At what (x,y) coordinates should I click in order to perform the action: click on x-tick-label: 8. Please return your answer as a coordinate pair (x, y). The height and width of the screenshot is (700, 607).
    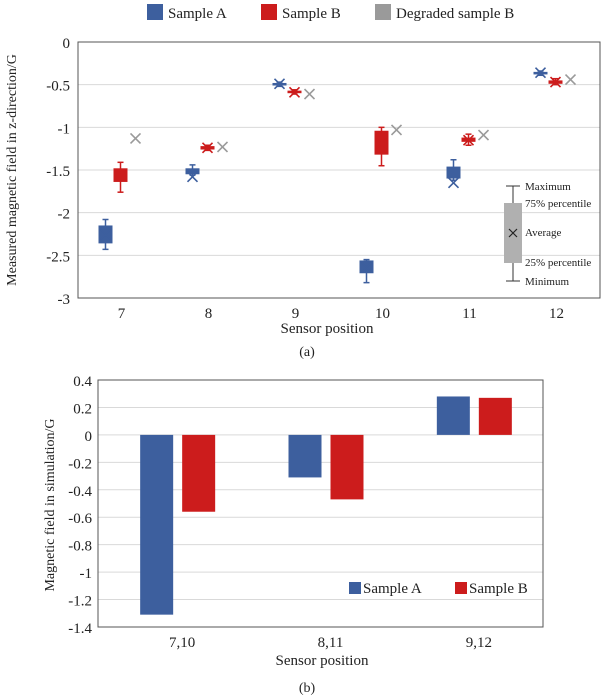
    Looking at the image, I should click on (209, 314).